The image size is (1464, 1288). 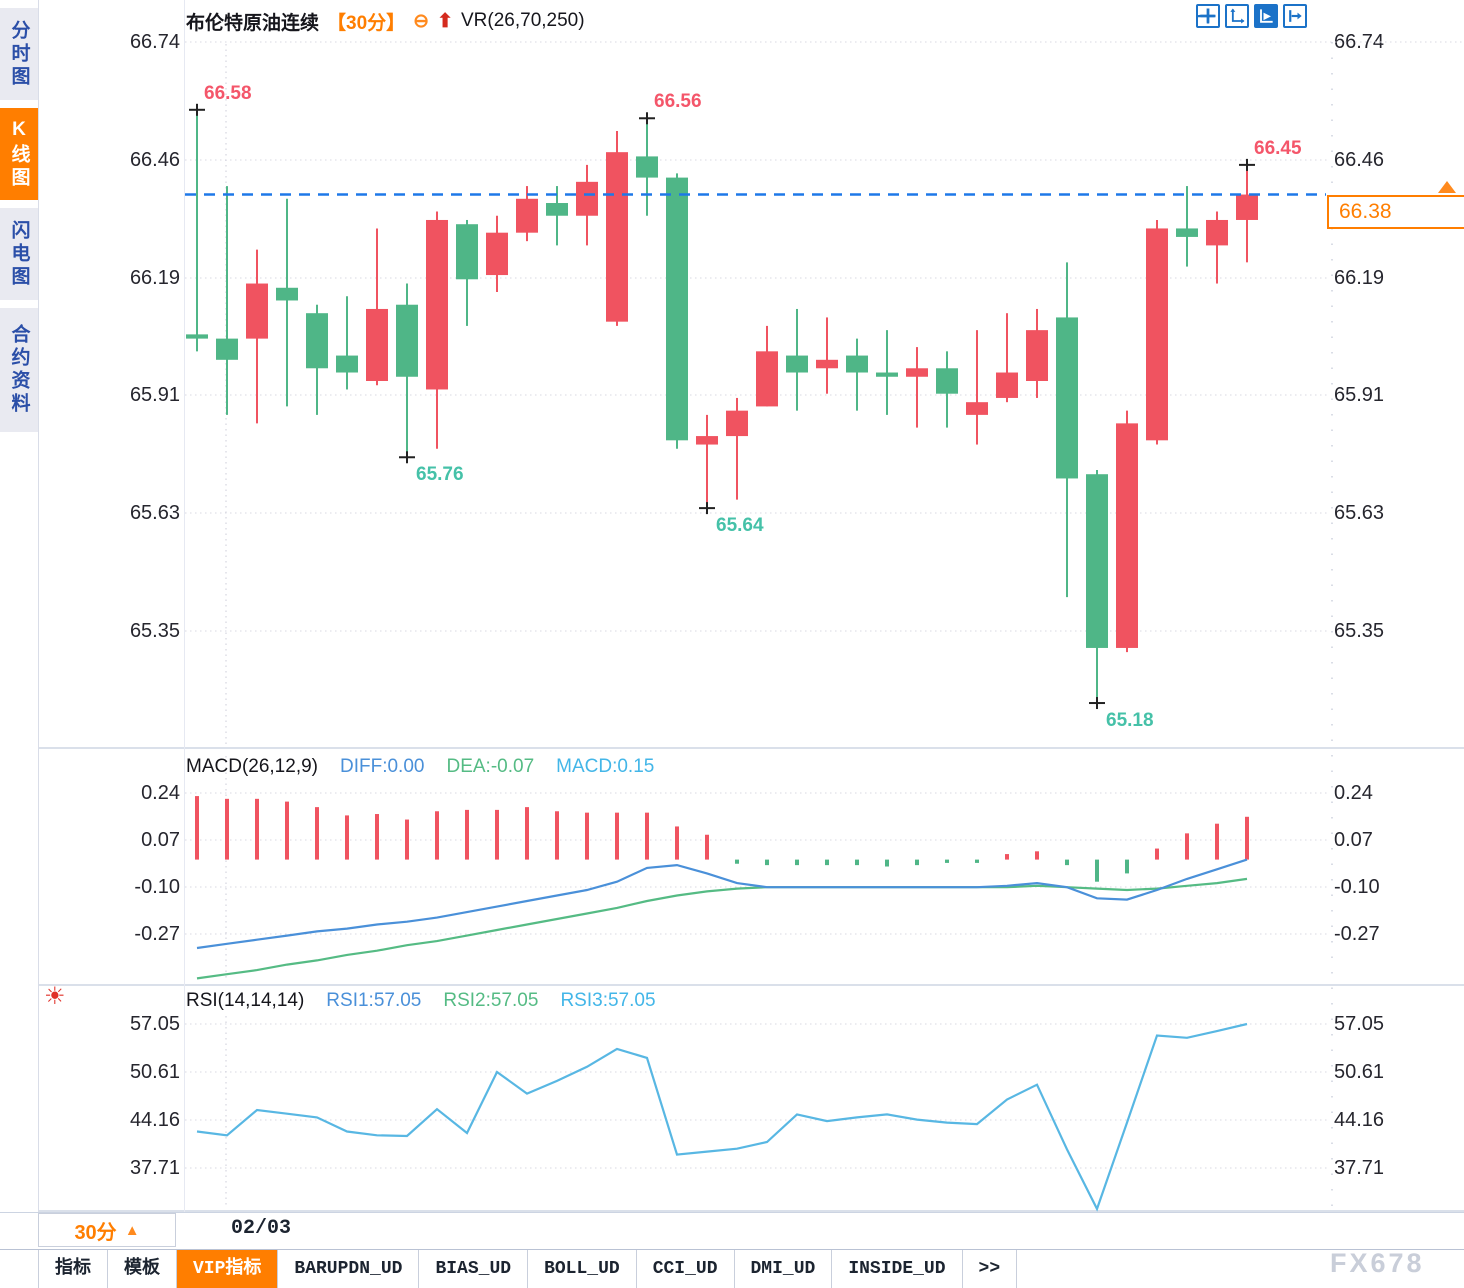 What do you see at coordinates (523, 20) in the screenshot?
I see `vr-indicator-label: VR(26,70,250)` at bounding box center [523, 20].